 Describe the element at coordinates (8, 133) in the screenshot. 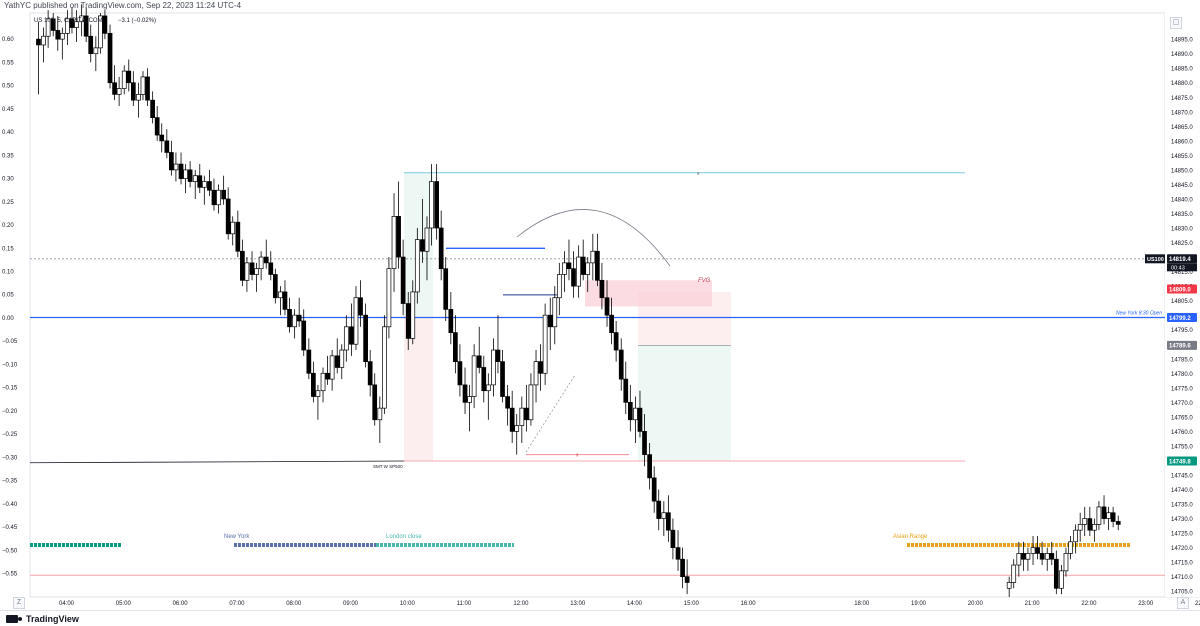

I see `left-scale-tick-label: 0.40` at that location.